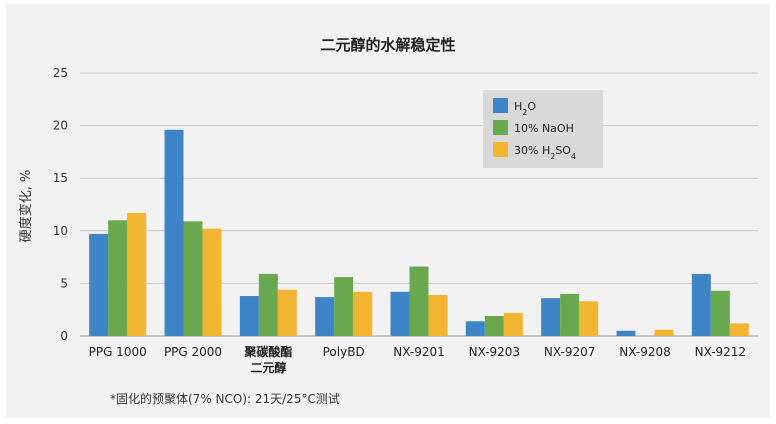  What do you see at coordinates (193, 352) in the screenshot?
I see `x-tick-label: PPG 2000` at bounding box center [193, 352].